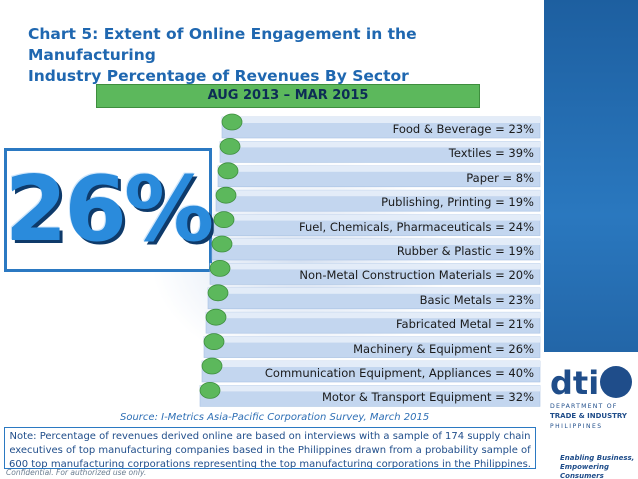  I want to click on dti-logo-line-3: PHILIPPINES, so click(576, 426).